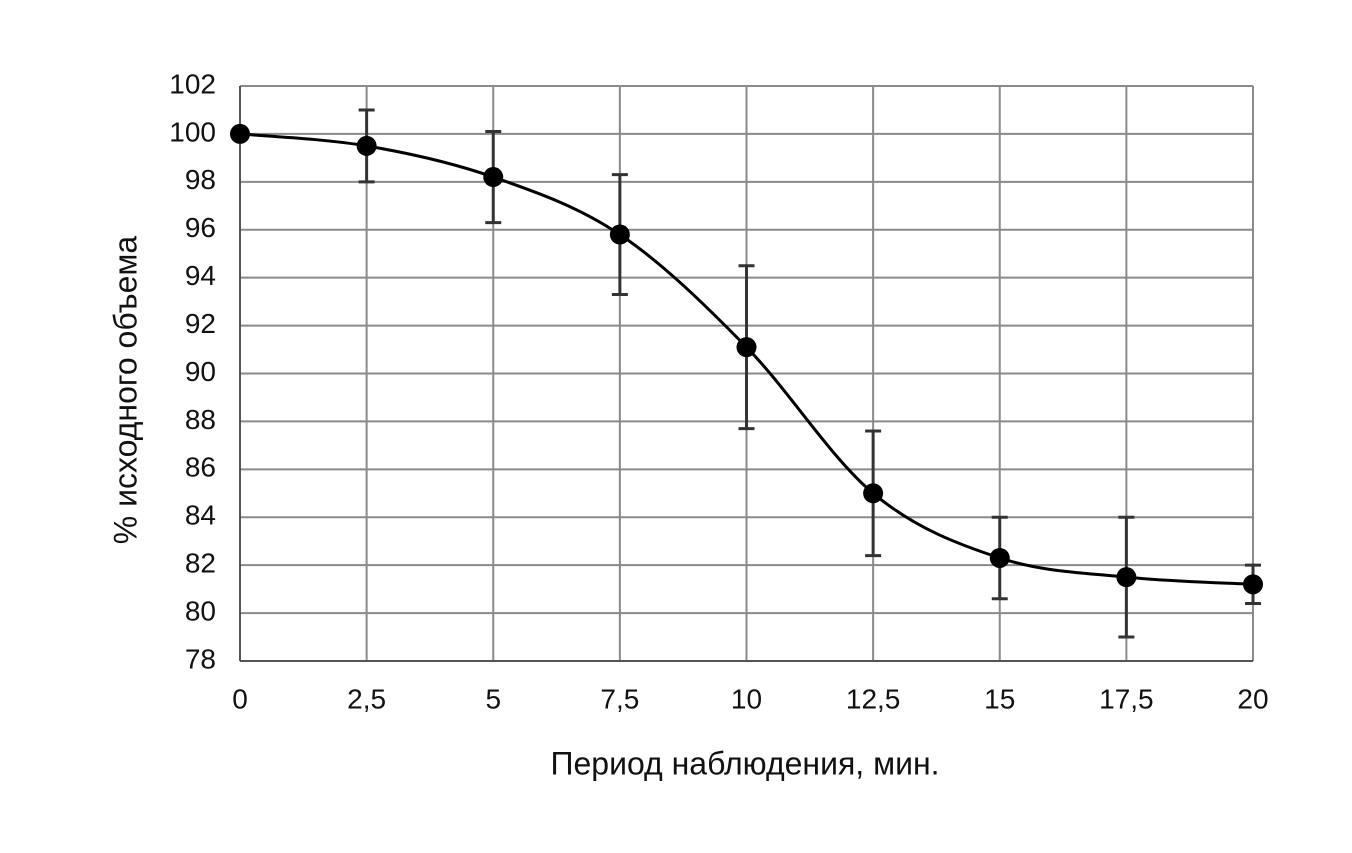 The width and height of the screenshot is (1352, 853). What do you see at coordinates (200, 179) in the screenshot?
I see `y-tick-label: 98` at bounding box center [200, 179].